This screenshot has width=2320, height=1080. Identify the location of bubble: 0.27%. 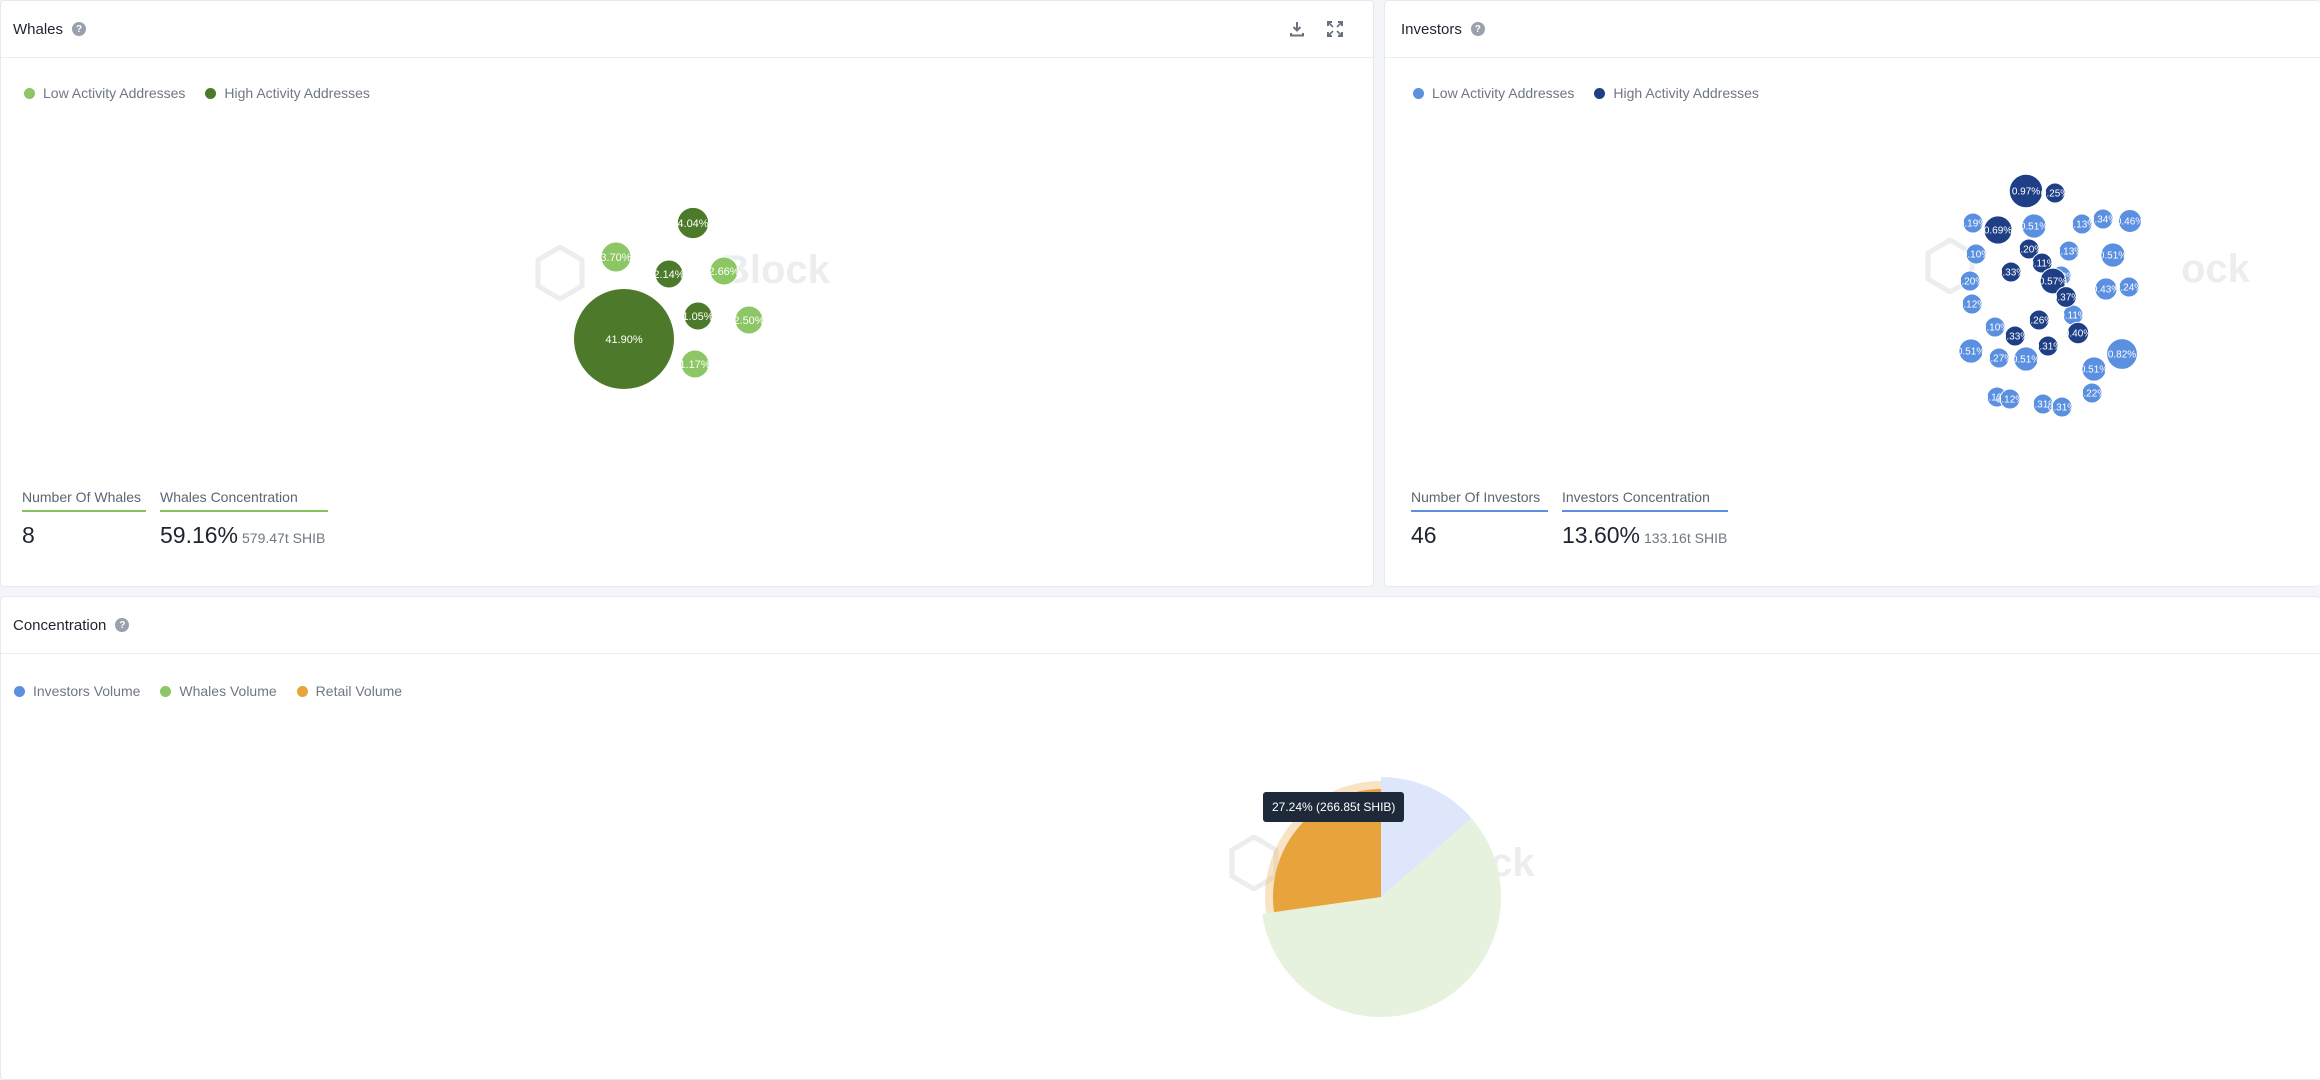
(1999, 358).